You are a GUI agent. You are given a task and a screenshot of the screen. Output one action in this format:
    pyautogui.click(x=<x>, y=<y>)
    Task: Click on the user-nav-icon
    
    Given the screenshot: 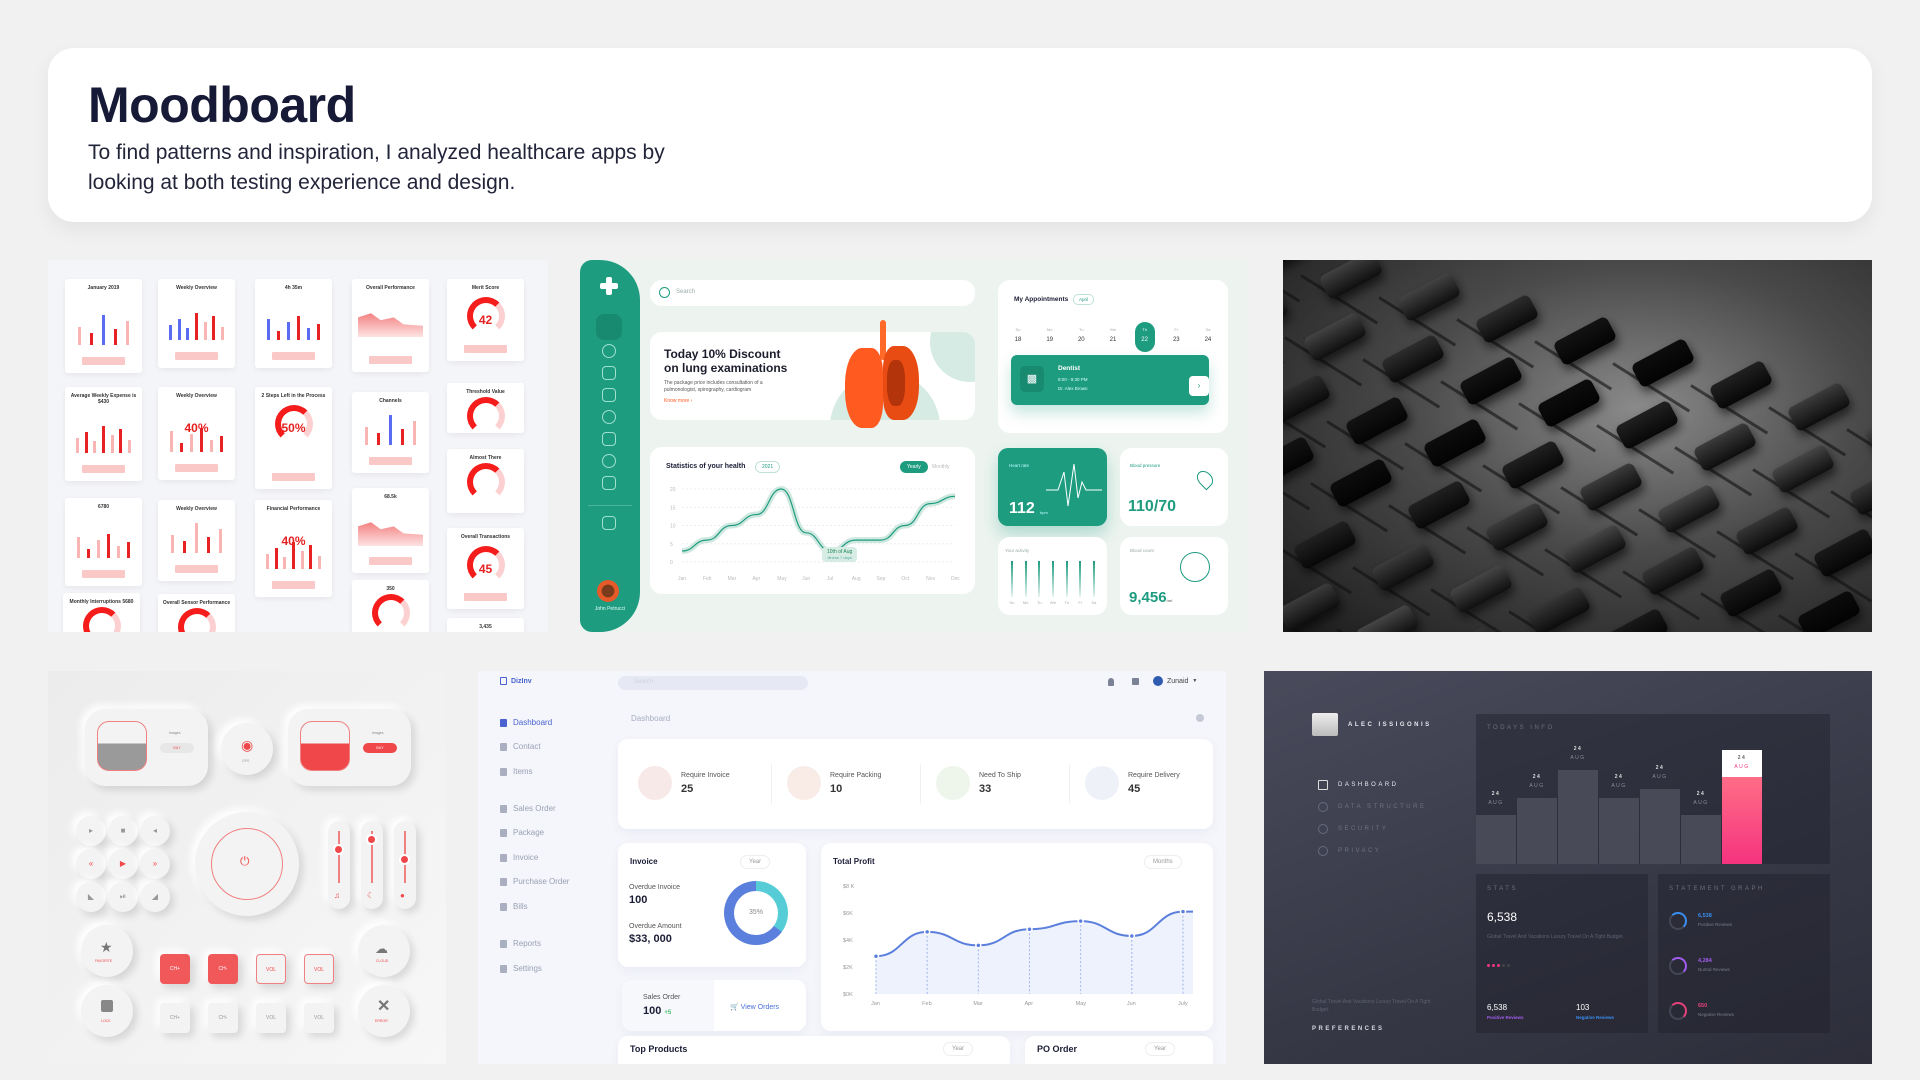 What is the action you would take?
    pyautogui.click(x=609, y=351)
    